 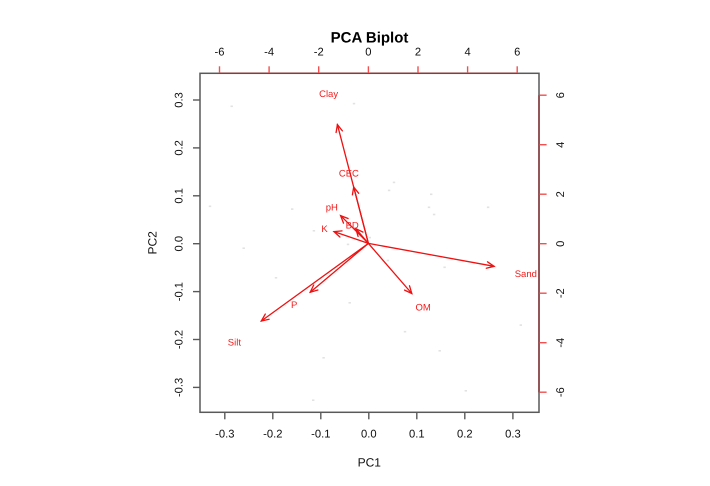 What do you see at coordinates (370, 463) in the screenshot?
I see `svg-text: PC1` at bounding box center [370, 463].